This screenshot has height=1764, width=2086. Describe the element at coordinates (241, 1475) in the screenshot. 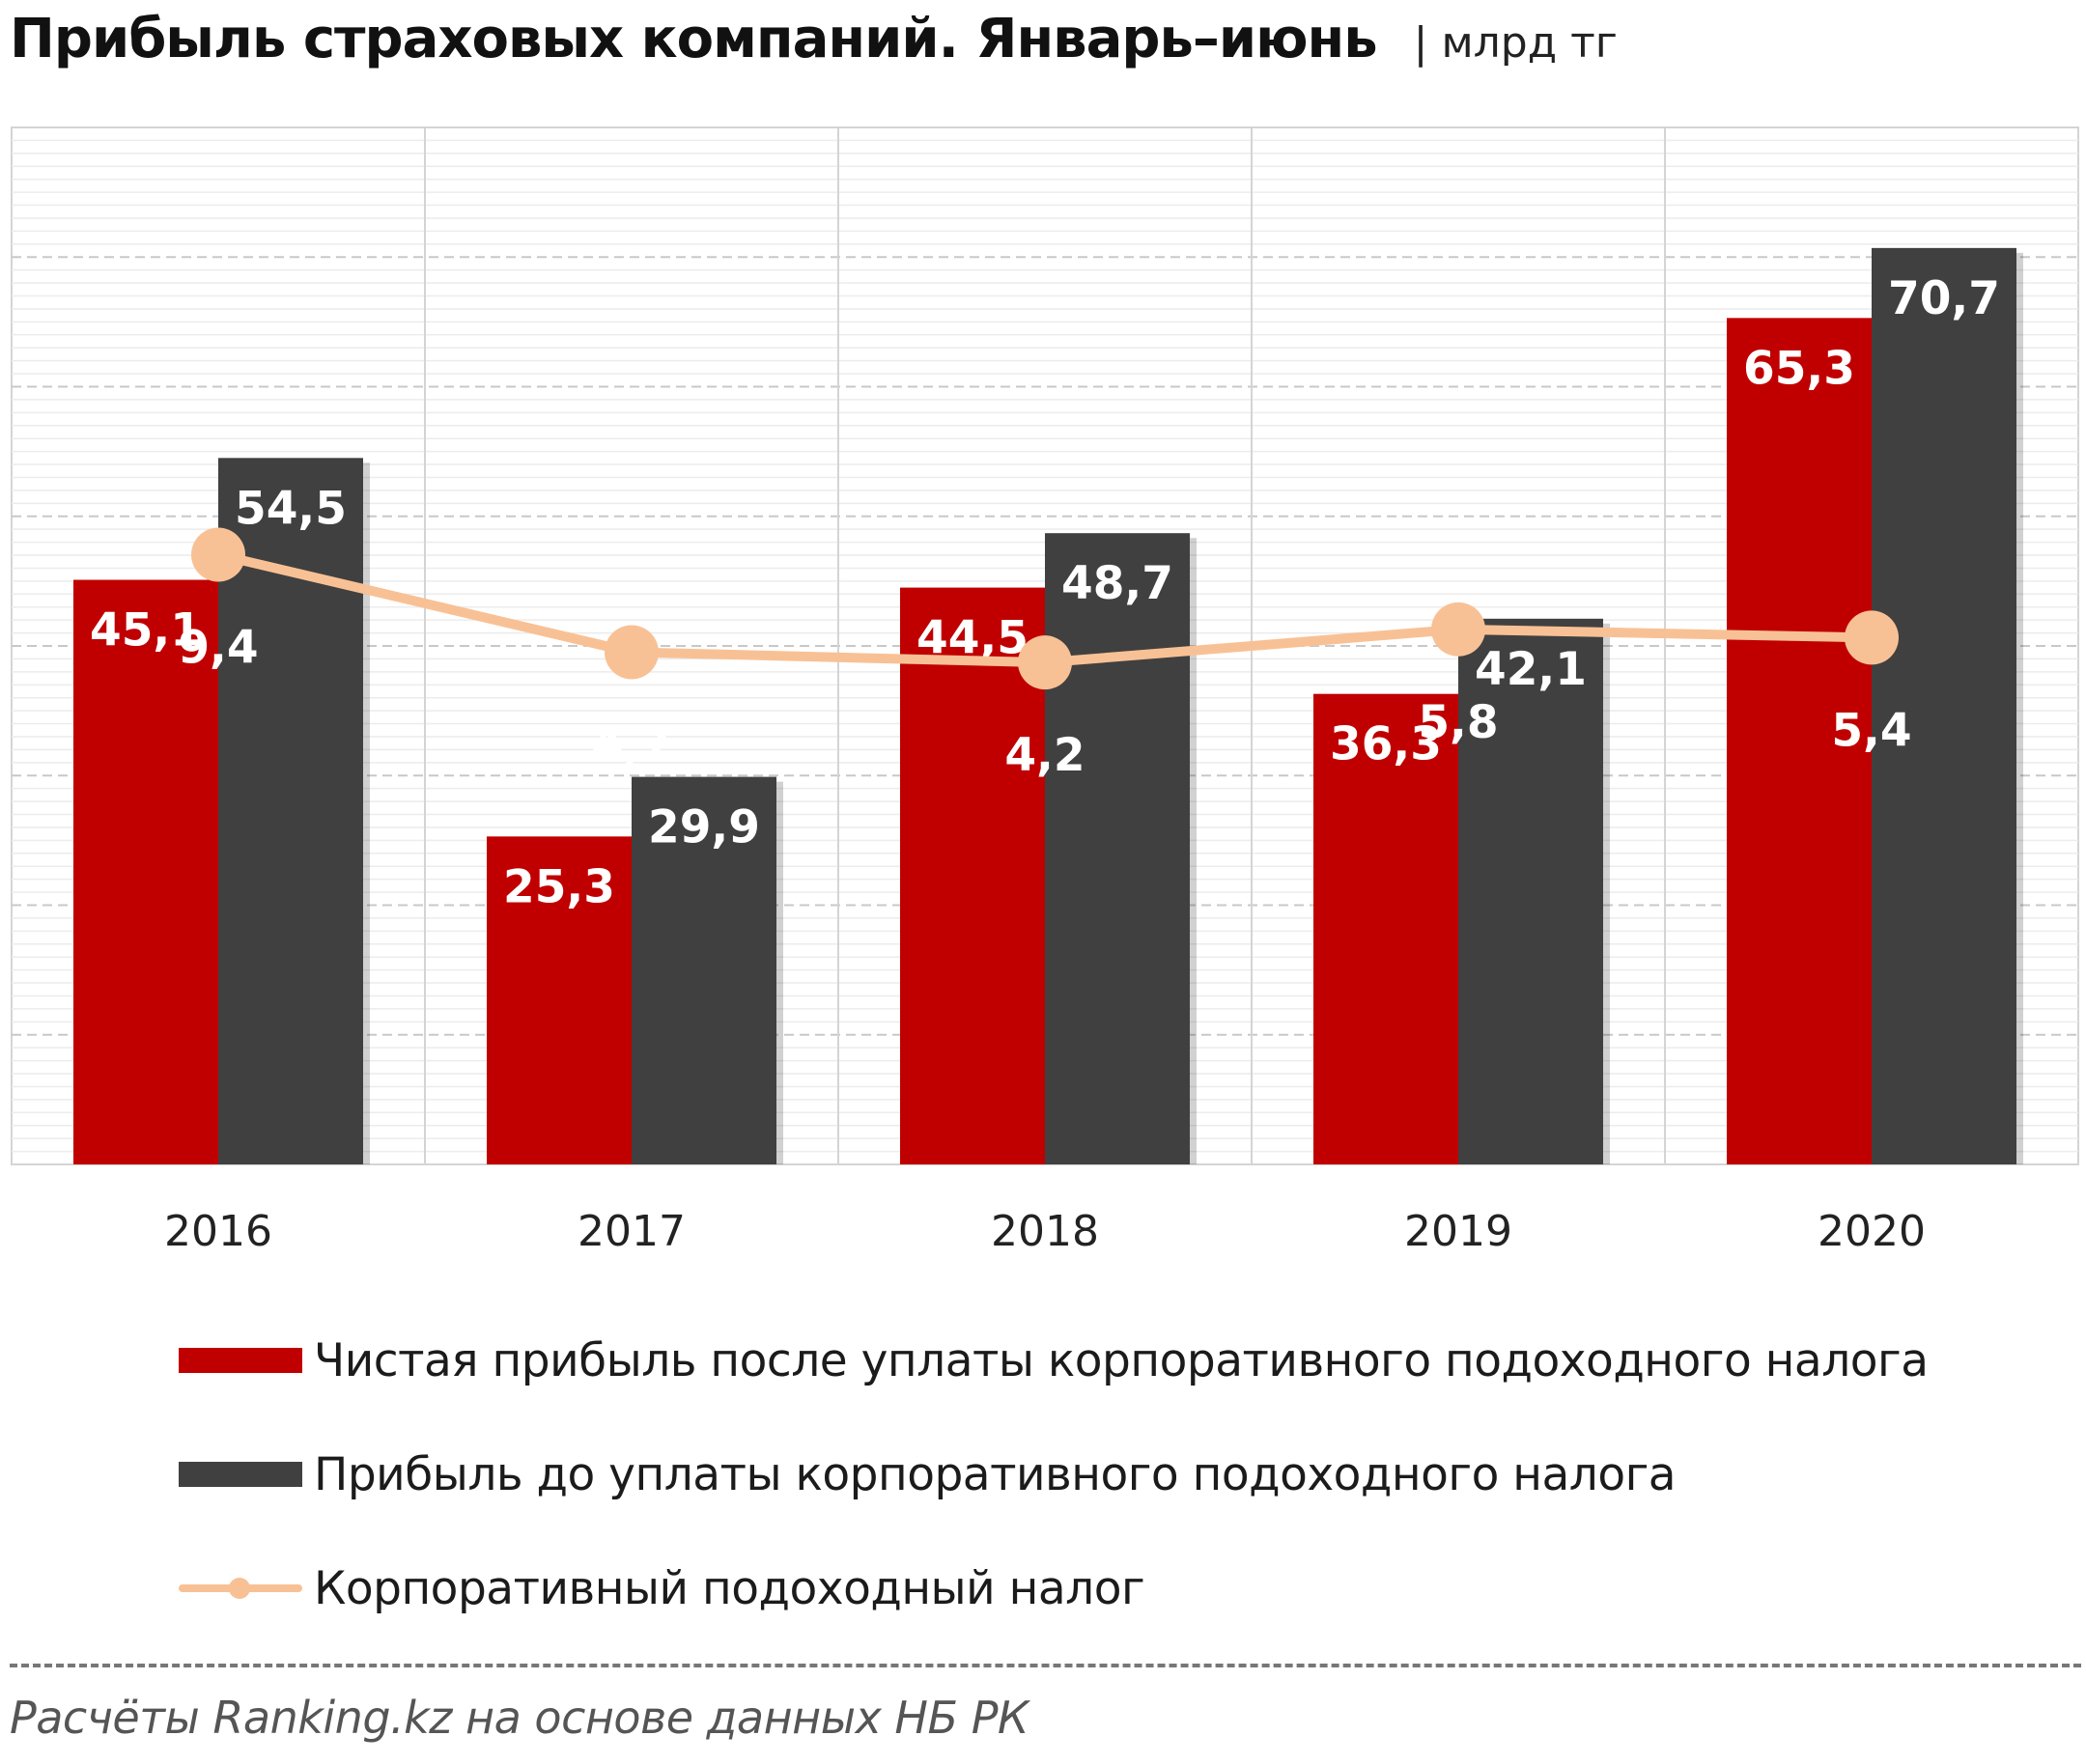

I see `legend-swatch-pretax-profit` at that location.